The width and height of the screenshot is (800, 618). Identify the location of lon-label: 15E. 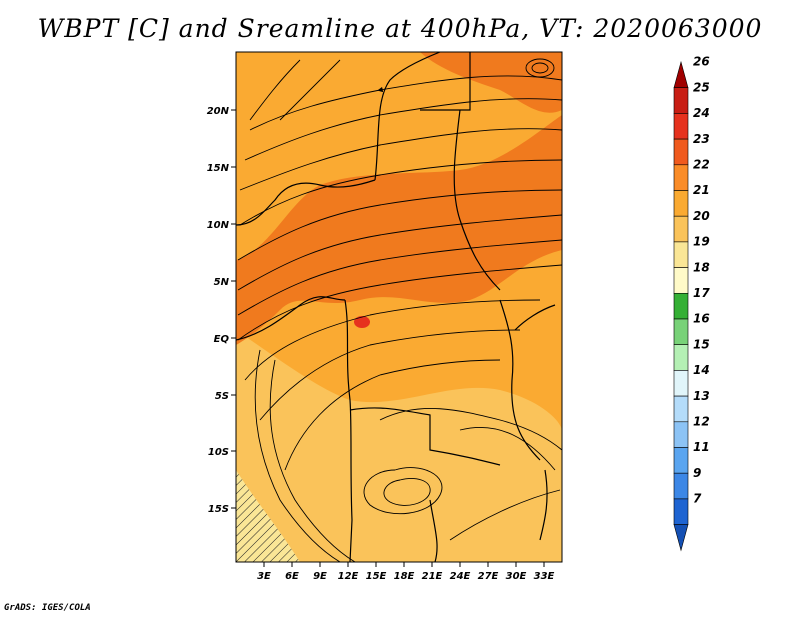
(376, 576).